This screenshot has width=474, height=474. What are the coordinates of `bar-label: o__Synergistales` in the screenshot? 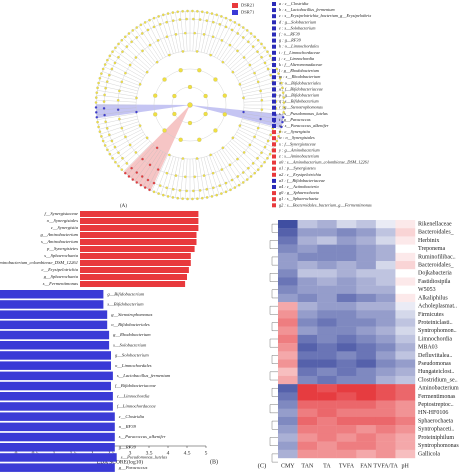 It's located at (62, 220).